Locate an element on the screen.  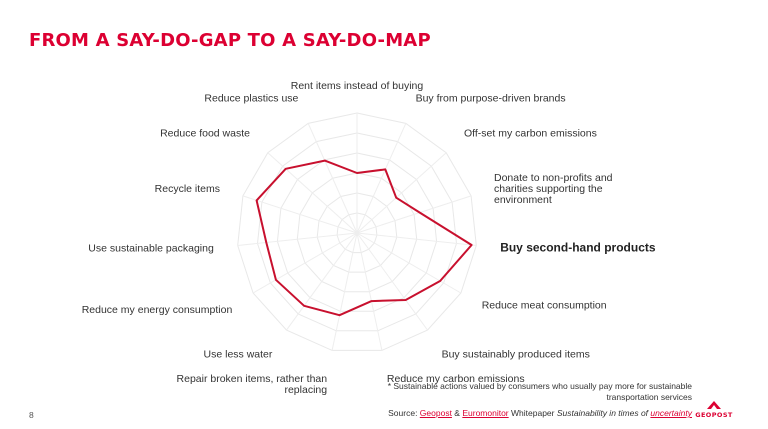
axis-label: Rent items instead of buying is located at coordinates (357, 86).